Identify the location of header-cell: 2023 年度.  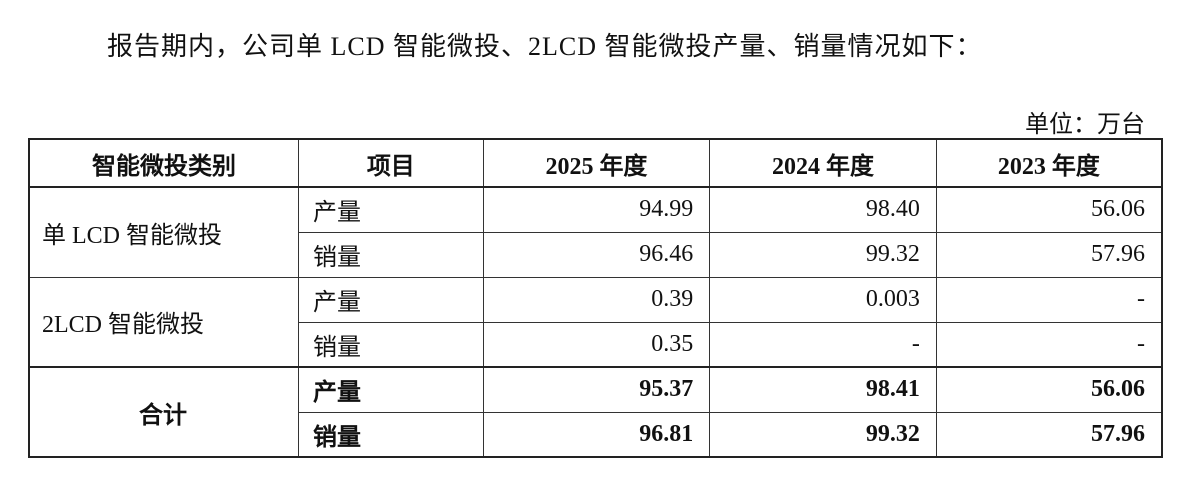
(1049, 163).